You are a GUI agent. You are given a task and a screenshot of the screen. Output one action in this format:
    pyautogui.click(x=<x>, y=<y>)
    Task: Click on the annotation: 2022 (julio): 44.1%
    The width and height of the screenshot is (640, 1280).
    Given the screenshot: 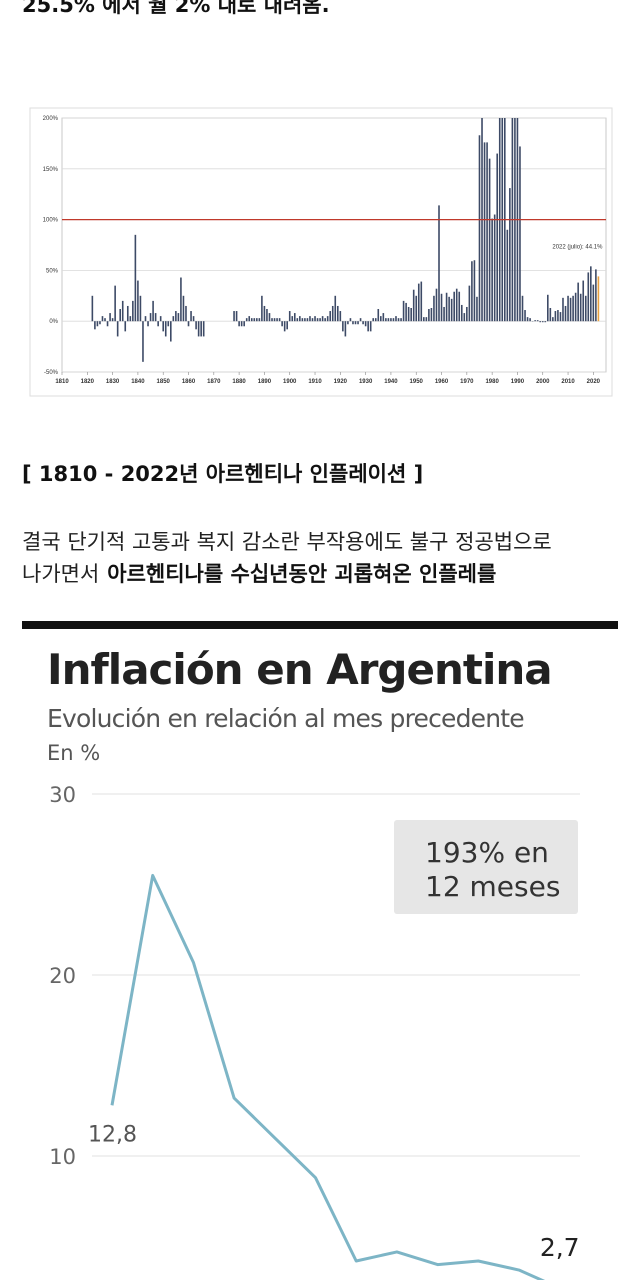 What is the action you would take?
    pyautogui.click(x=577, y=247)
    